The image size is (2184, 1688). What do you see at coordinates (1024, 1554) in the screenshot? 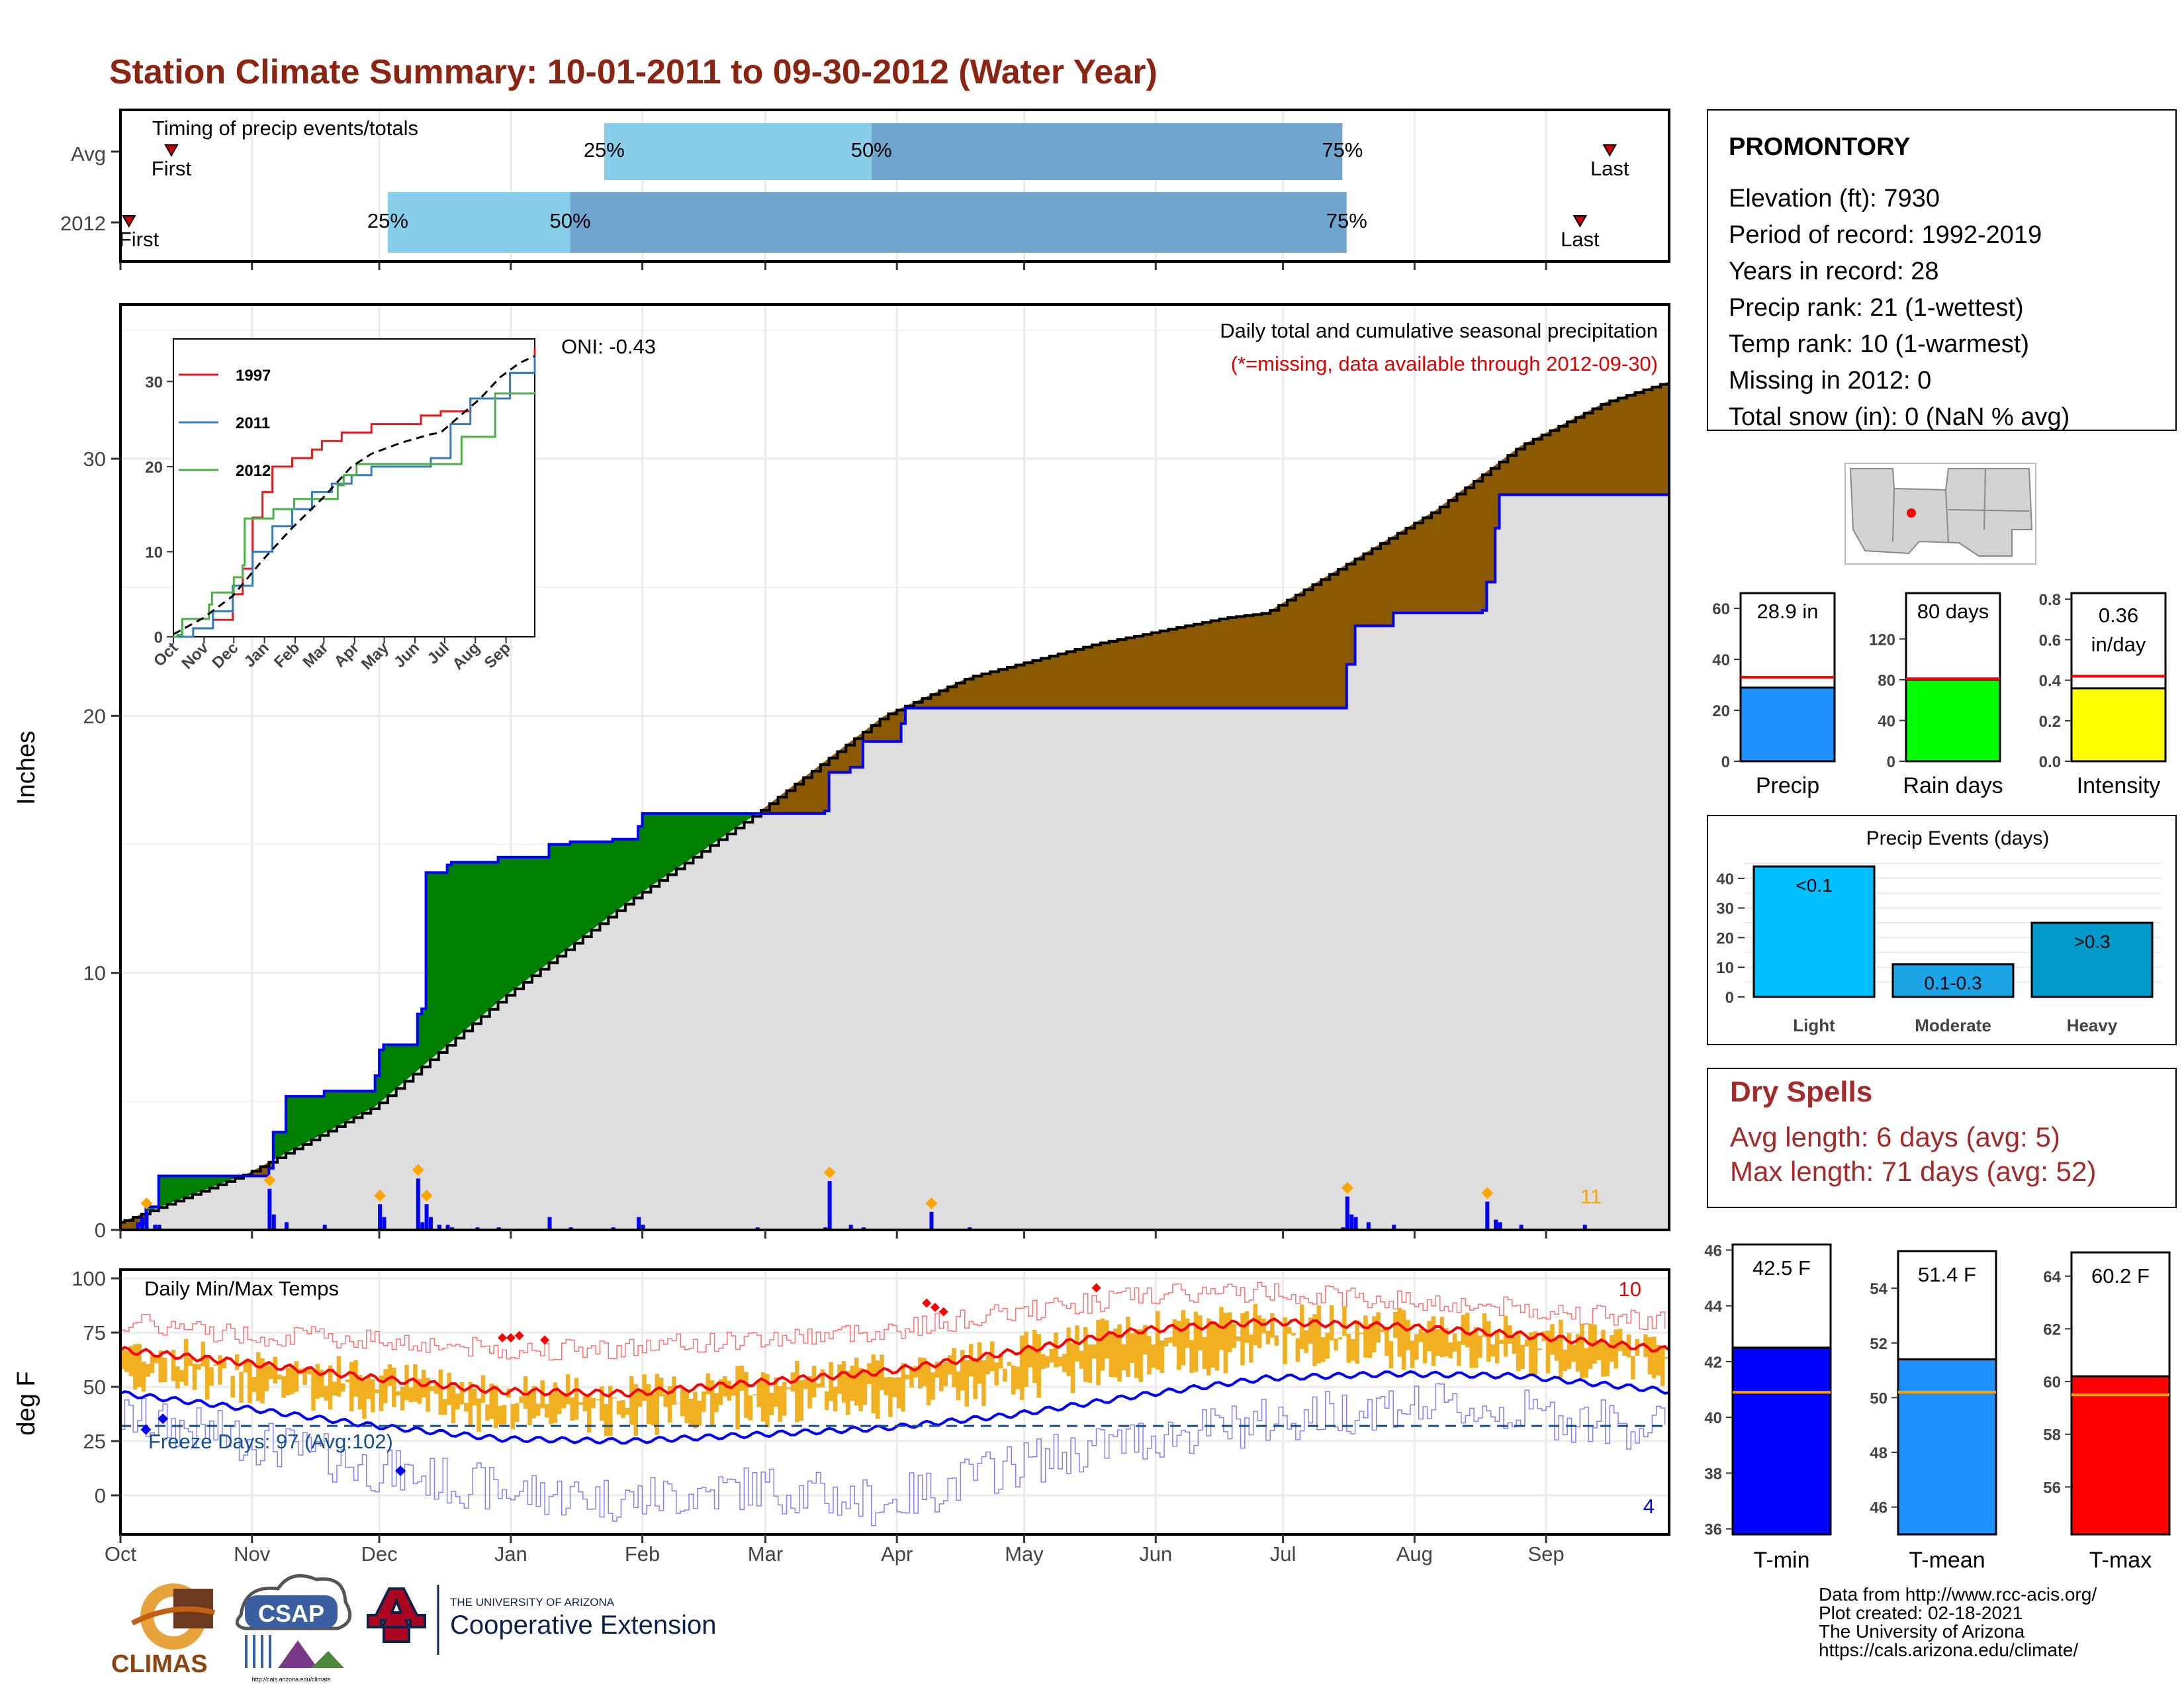
I see `month-label-May: May` at bounding box center [1024, 1554].